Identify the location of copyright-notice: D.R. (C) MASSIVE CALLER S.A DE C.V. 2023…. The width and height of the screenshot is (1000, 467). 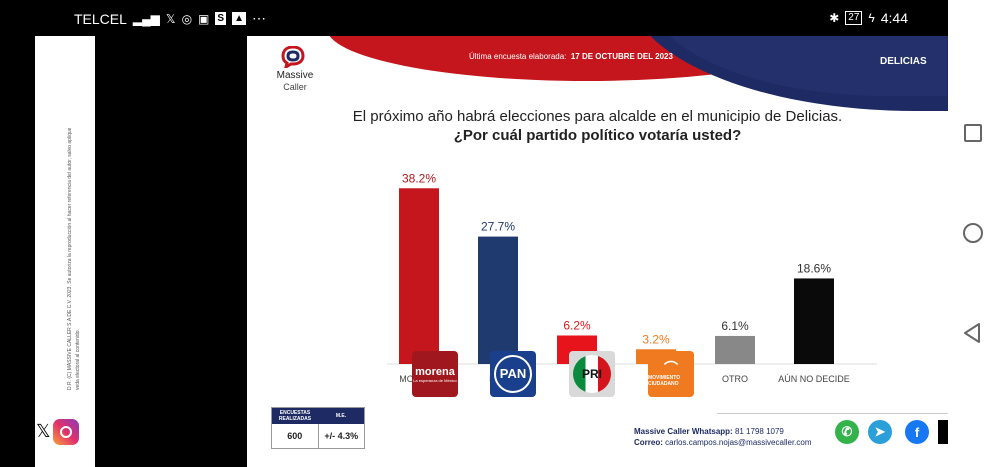
(67, 260).